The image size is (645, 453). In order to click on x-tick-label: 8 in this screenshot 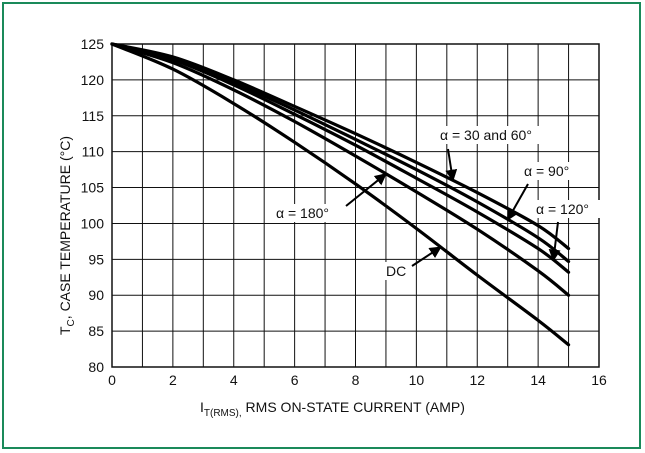, I will do `click(356, 380)`.